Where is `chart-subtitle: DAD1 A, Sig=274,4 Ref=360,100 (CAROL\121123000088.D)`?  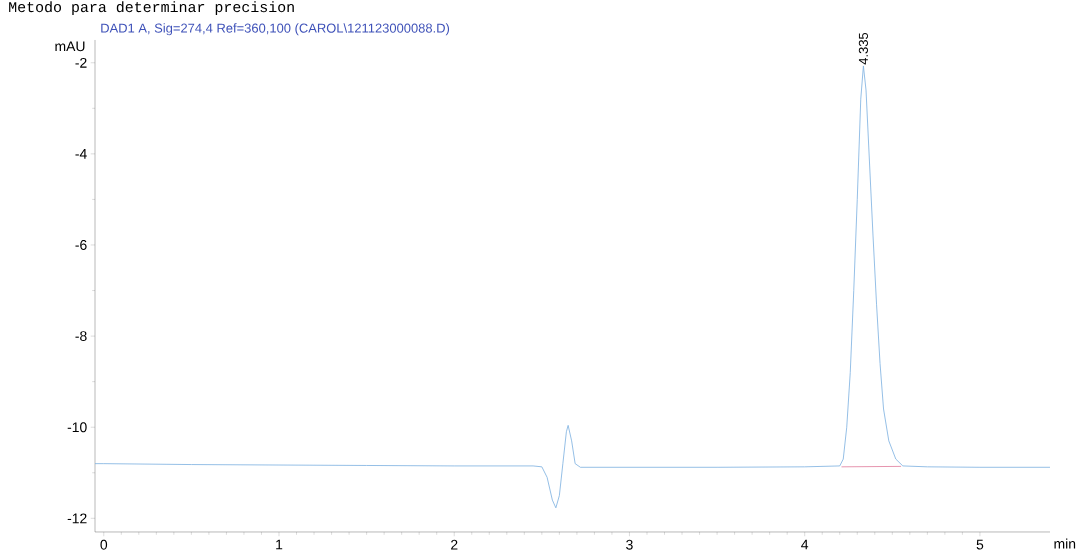
chart-subtitle: DAD1 A, Sig=274,4 Ref=360,100 (CAROL\121123000088.D) is located at coordinates (275, 29).